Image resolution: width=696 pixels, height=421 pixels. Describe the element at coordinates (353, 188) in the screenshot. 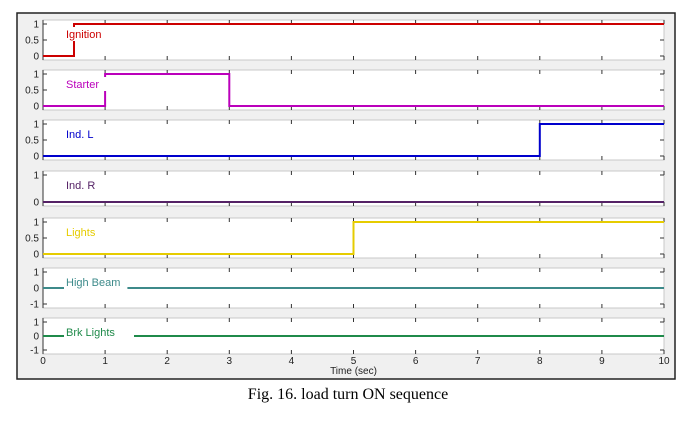

I see `panel-area-ind-r` at that location.